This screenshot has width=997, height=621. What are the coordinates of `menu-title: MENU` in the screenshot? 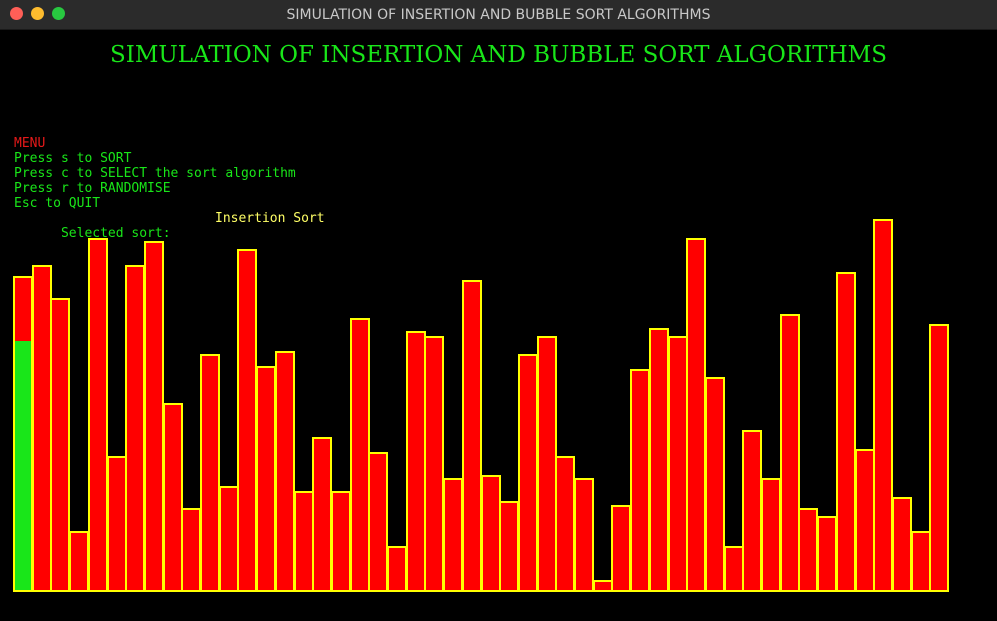 It's located at (30, 143).